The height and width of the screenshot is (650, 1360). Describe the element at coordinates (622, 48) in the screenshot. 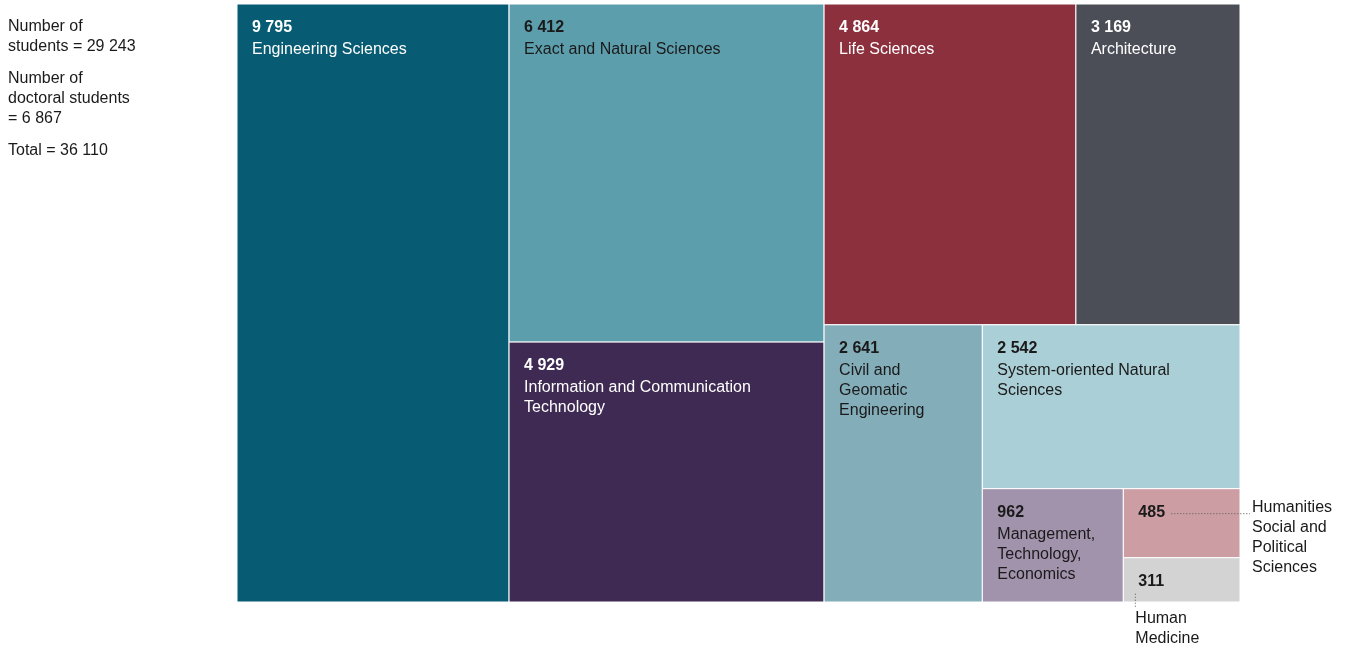

I see `category-label: Exact and Natural Sciences` at that location.